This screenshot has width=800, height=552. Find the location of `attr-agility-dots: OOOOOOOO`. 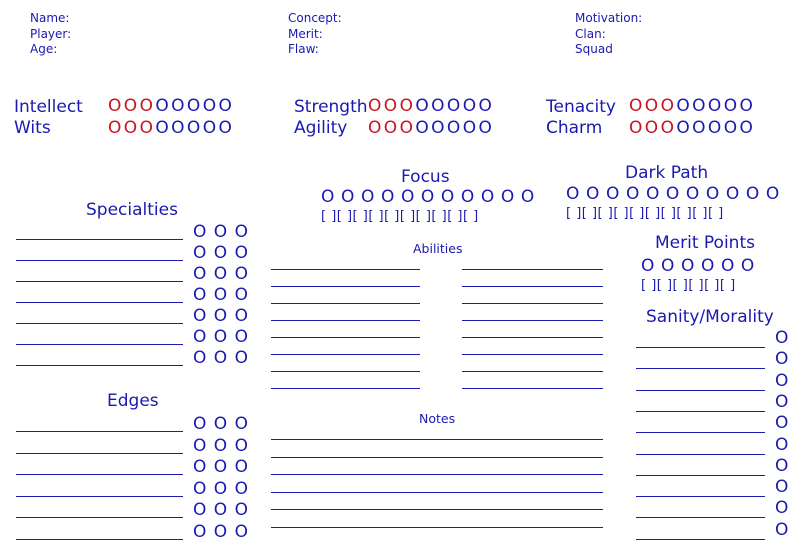

attr-agility-dots: OOOOOOOO is located at coordinates (431, 128).